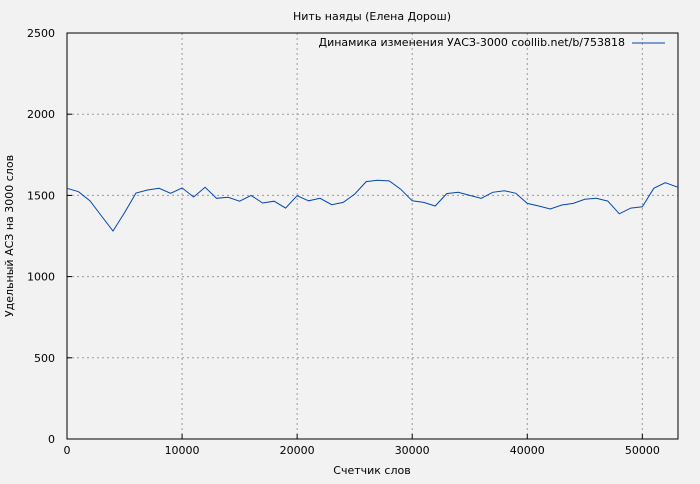 This screenshot has width=700, height=484. I want to click on x-tick-label: 50000, so click(642, 450).